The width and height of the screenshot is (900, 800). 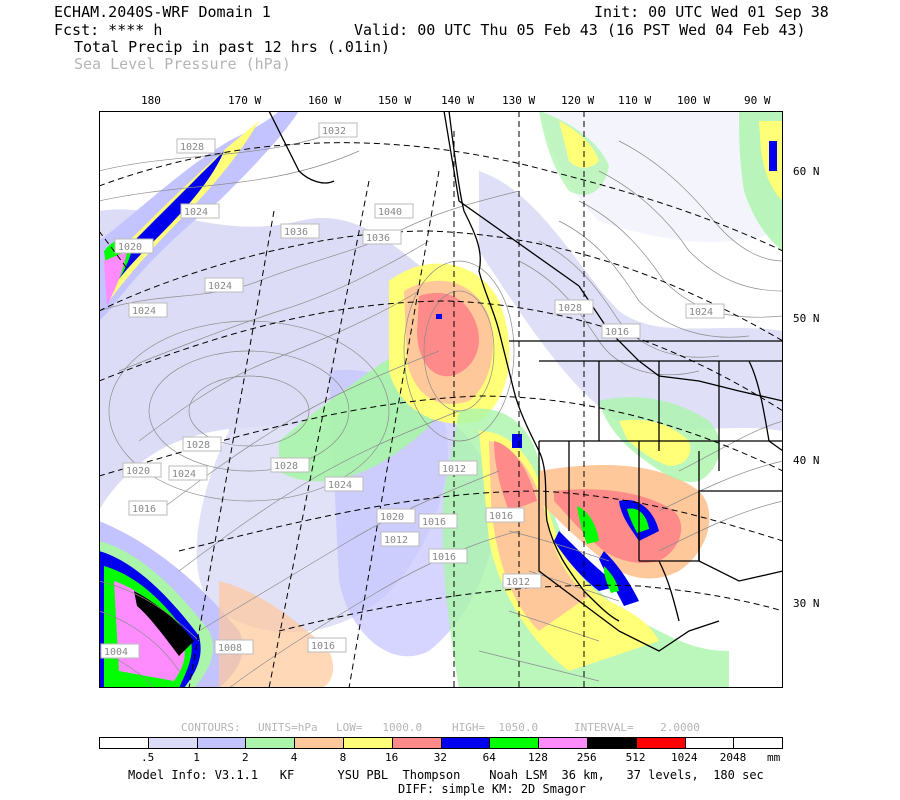 What do you see at coordinates (395, 100) in the screenshot?
I see `lon-label-150w: 150 W` at bounding box center [395, 100].